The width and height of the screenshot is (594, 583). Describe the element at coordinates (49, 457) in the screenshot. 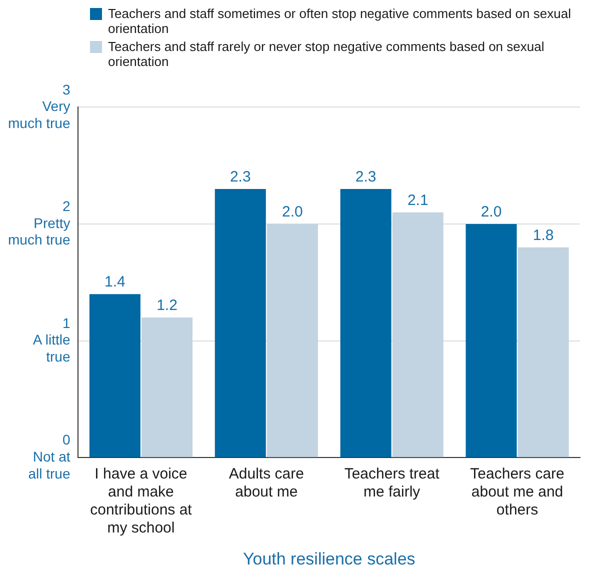

I see `y-tick-label: 0 Not at all true` at that location.